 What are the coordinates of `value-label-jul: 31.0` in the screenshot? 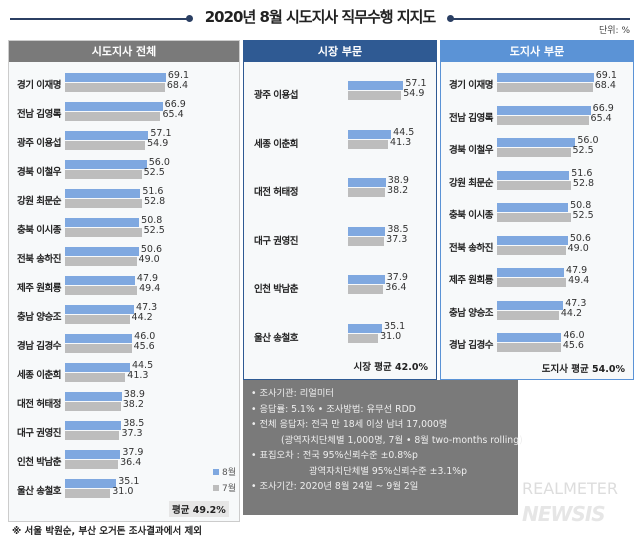 It's located at (391, 336).